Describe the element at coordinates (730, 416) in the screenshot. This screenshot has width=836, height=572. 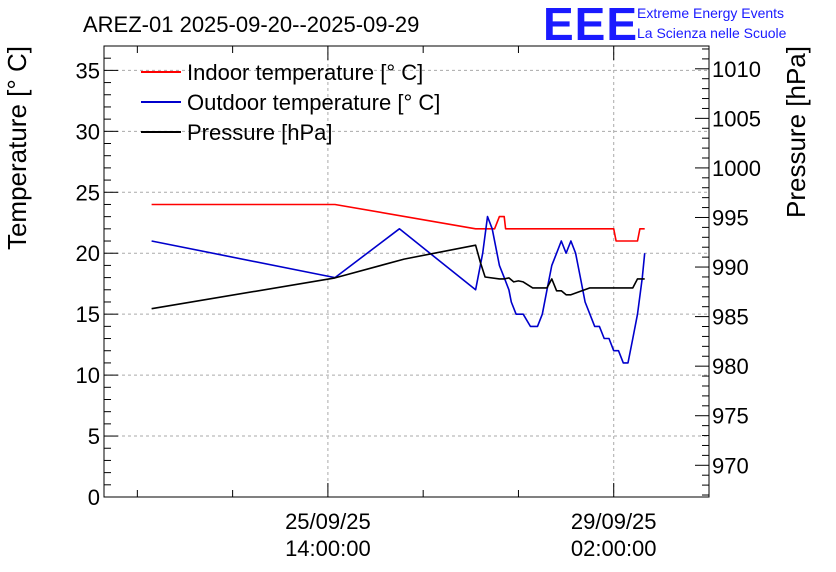
I see `y2-tick-label: 975` at that location.